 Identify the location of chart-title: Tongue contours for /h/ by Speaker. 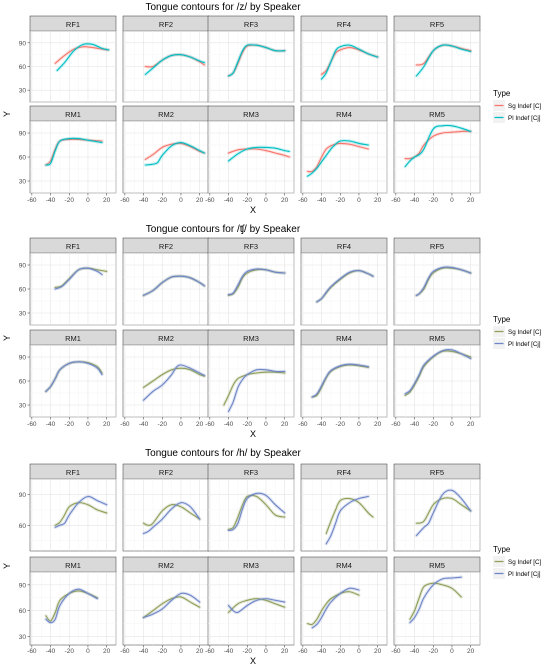
(223, 453).